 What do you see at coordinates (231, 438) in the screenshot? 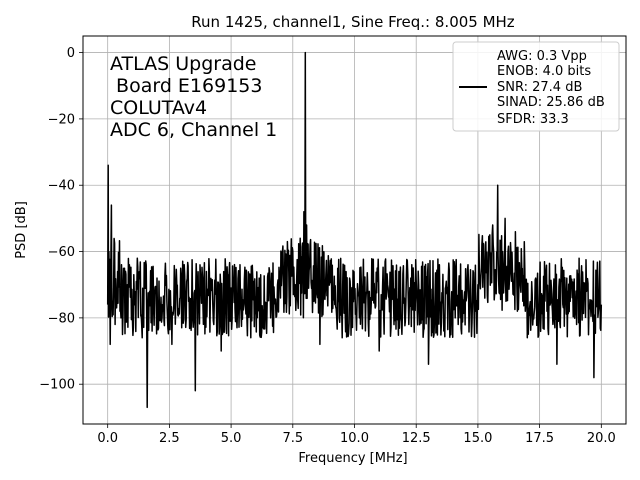
I see `x-tick-label: 5.0` at bounding box center [231, 438].